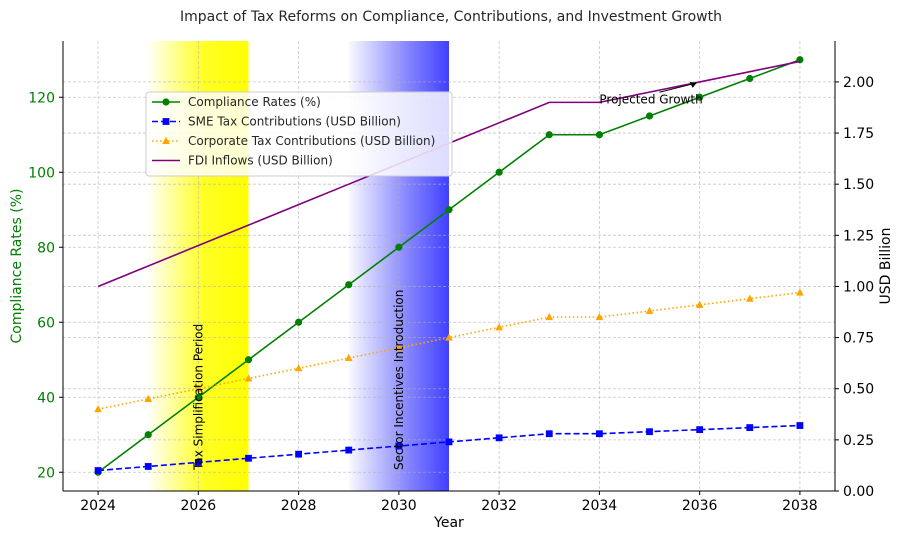 The image size is (904, 540). I want to click on y-tick-label-right: 0.00, so click(858, 492).